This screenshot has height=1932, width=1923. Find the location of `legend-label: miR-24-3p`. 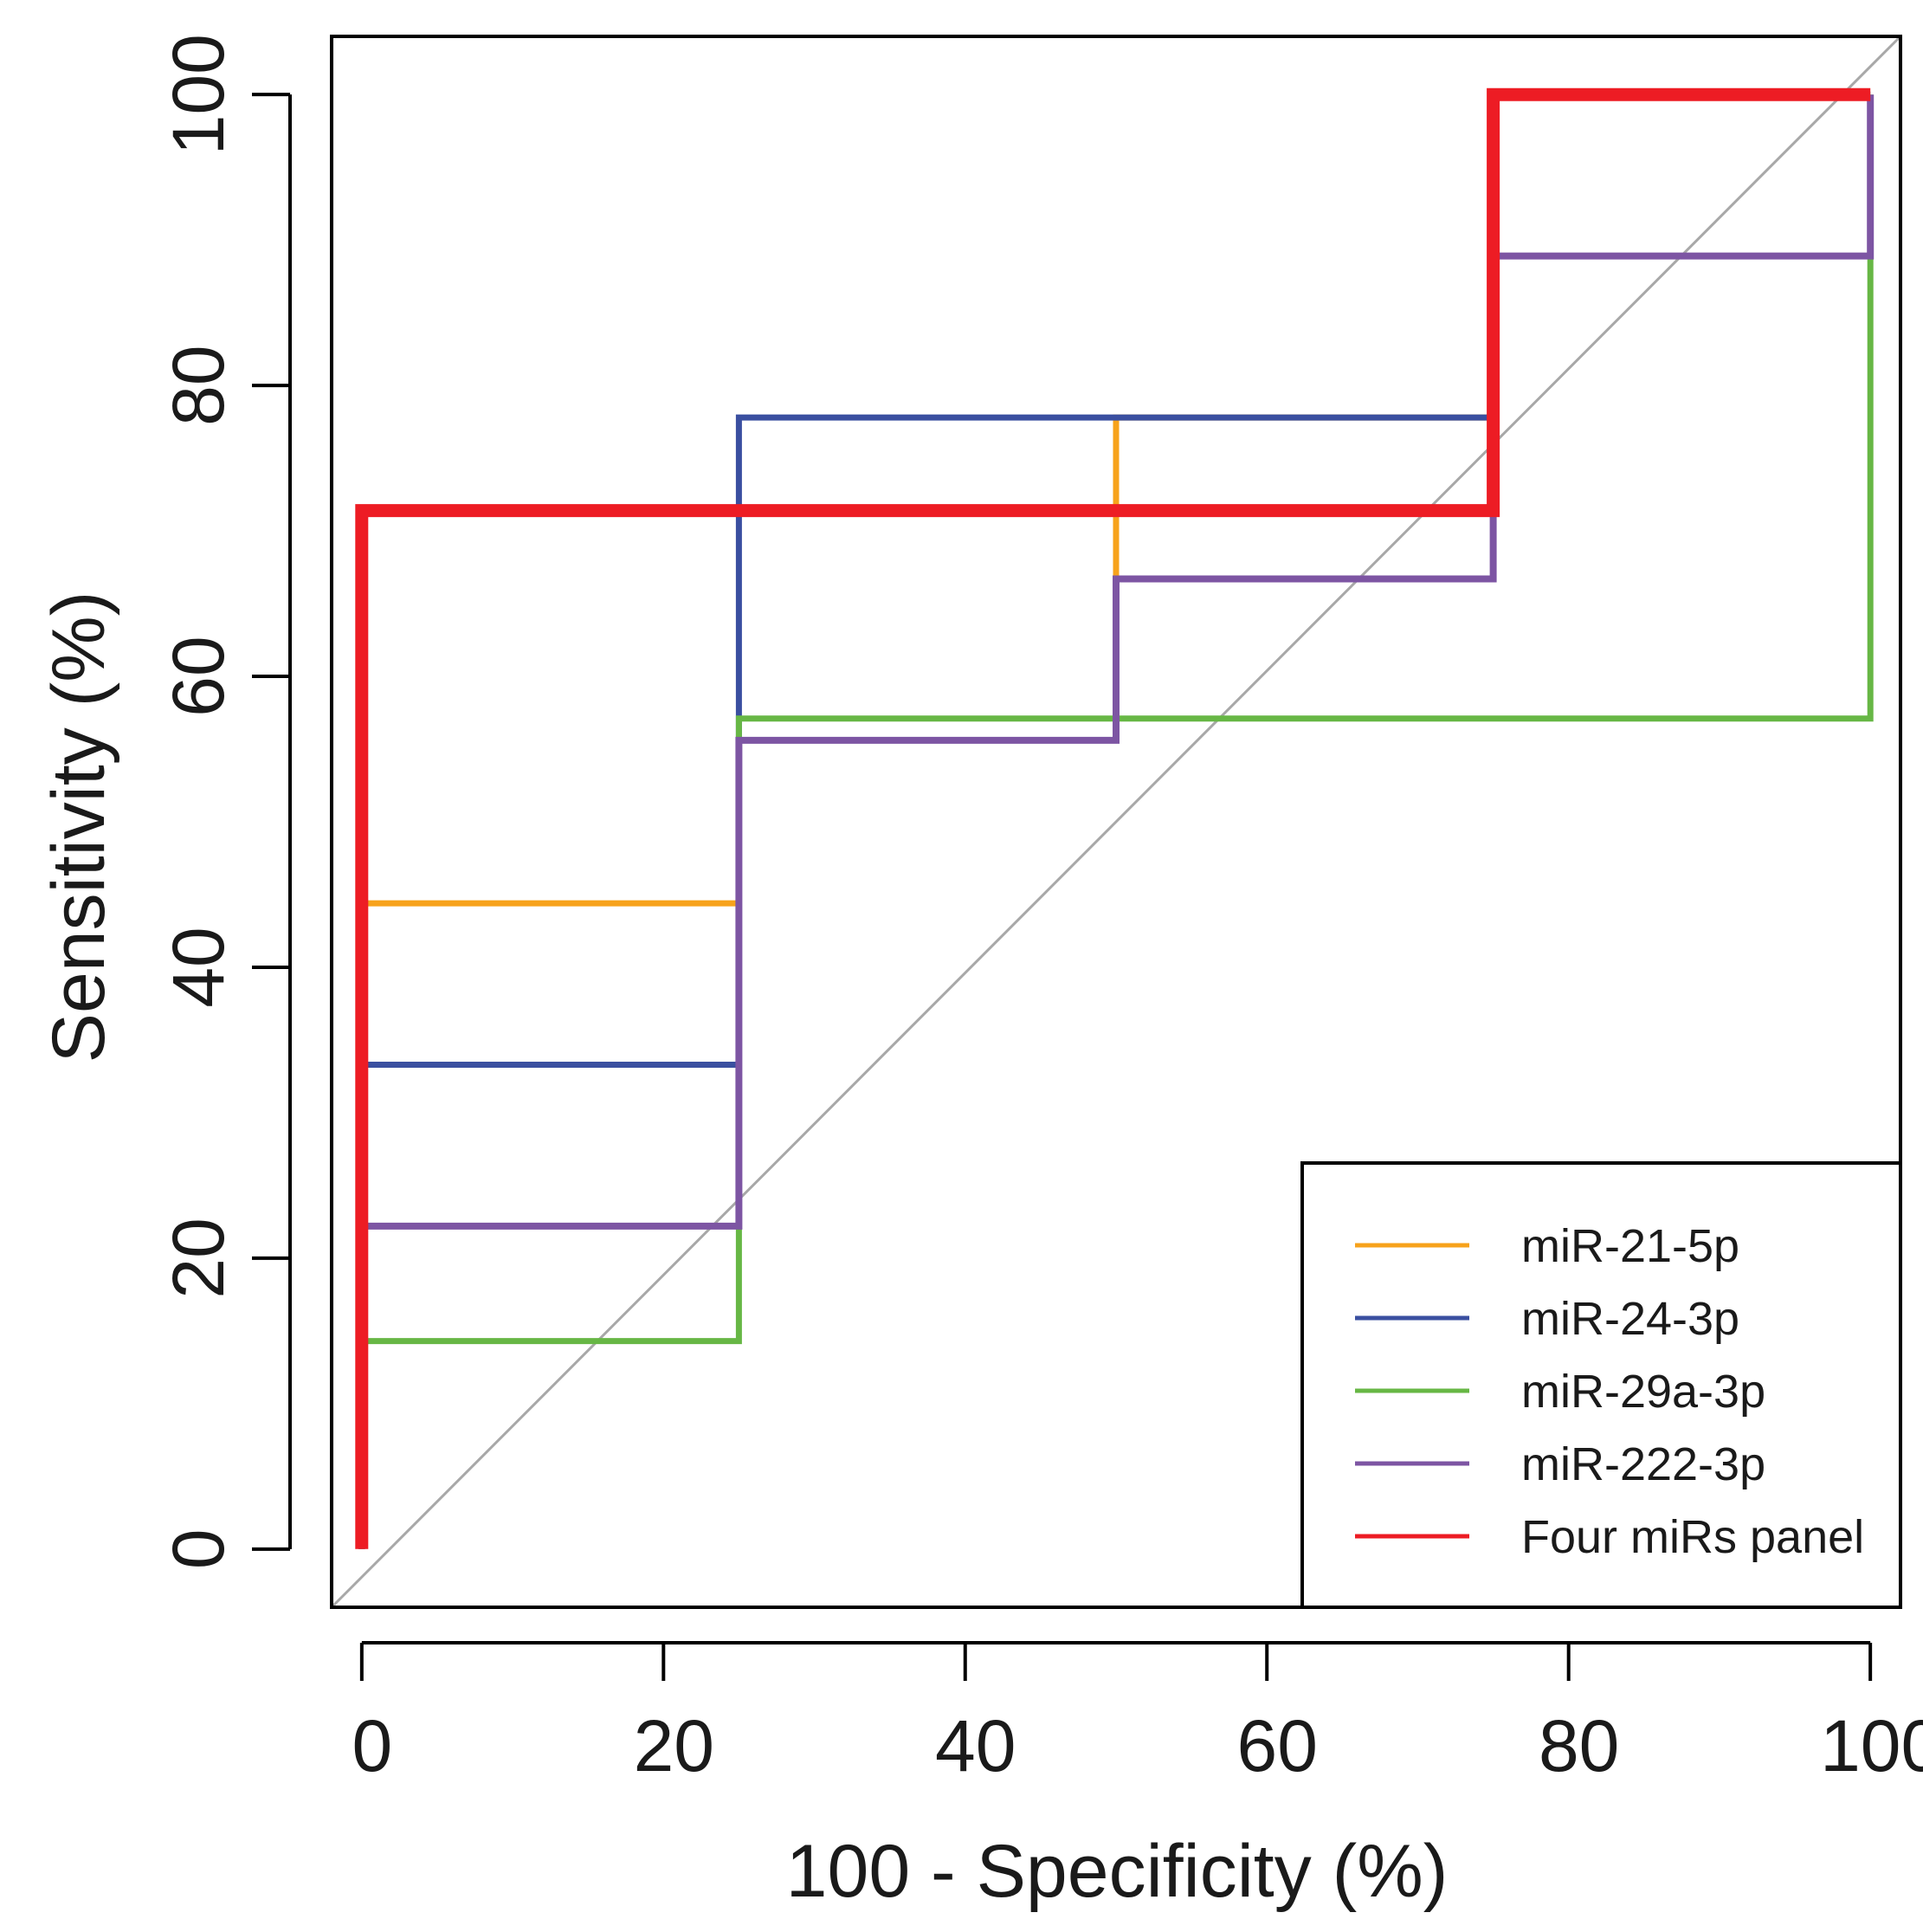

legend-label: miR-24-3p is located at coordinates (1630, 1319).